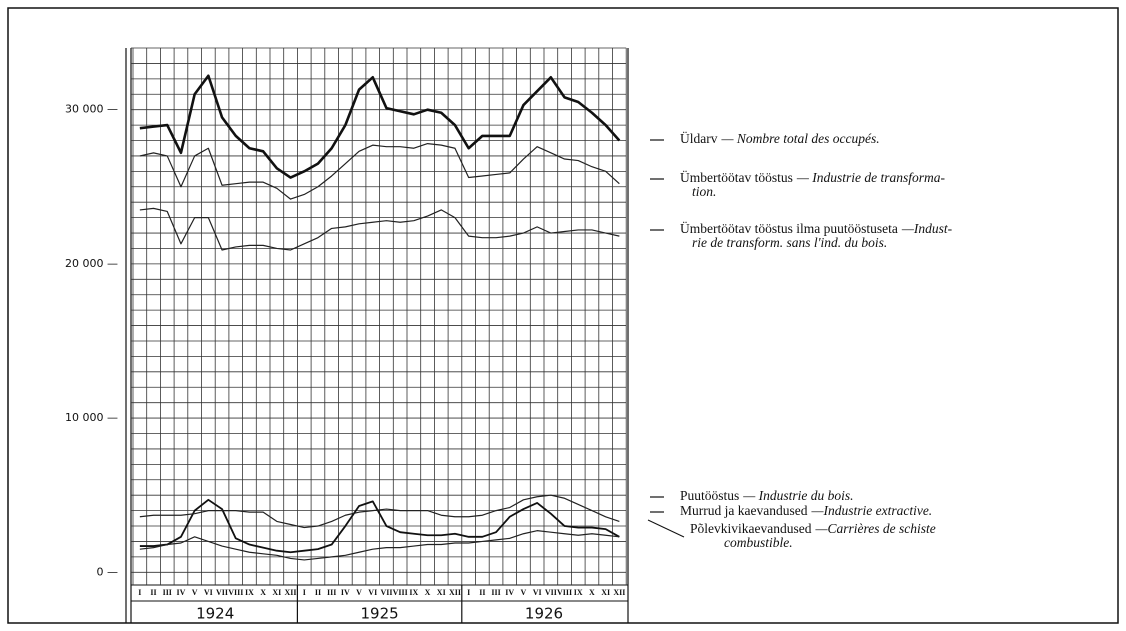 This screenshot has width=1126, height=631. What do you see at coordinates (871, 510) in the screenshot?
I see `legend-description: —Industrie extractive.` at bounding box center [871, 510].